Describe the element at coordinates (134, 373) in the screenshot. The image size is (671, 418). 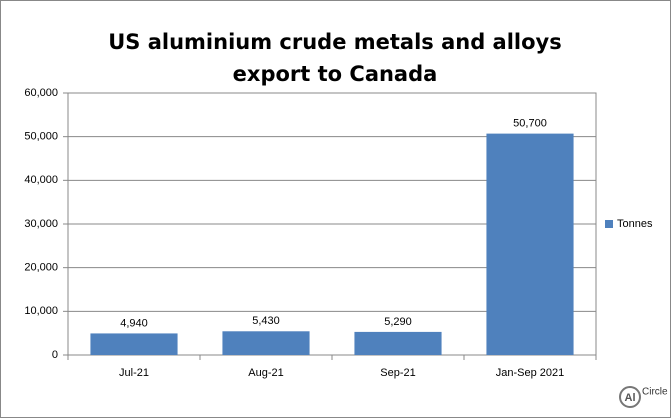
I see `x-tick-label: Jul-21` at that location.